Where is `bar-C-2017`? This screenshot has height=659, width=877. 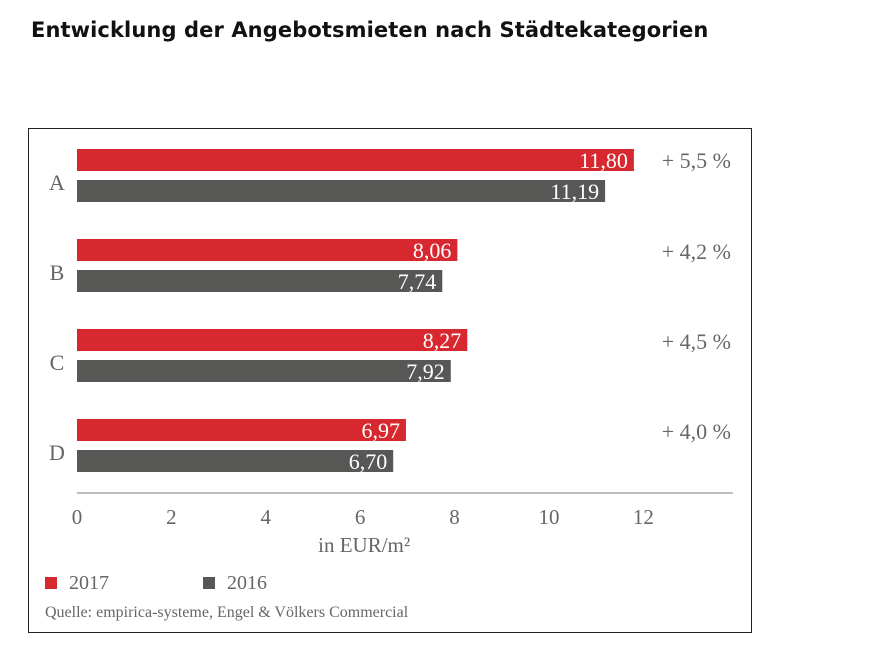
bar-C-2017 is located at coordinates (272, 340).